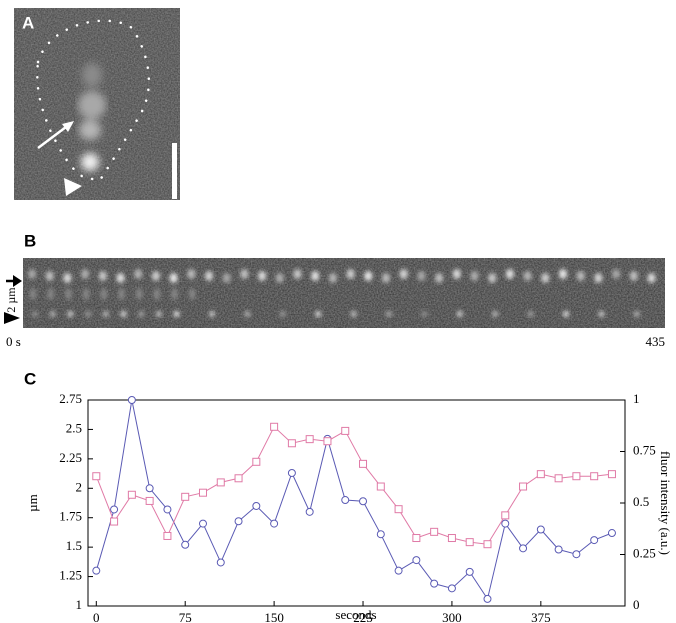  I want to click on y-tick-label: 2.75, so click(70, 398).